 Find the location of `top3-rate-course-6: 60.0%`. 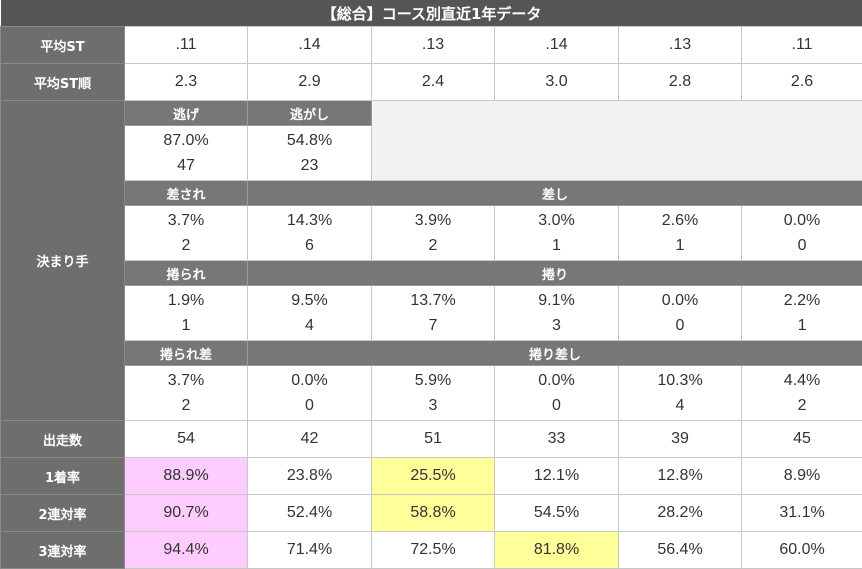

top3-rate-course-6: 60.0% is located at coordinates (802, 550).